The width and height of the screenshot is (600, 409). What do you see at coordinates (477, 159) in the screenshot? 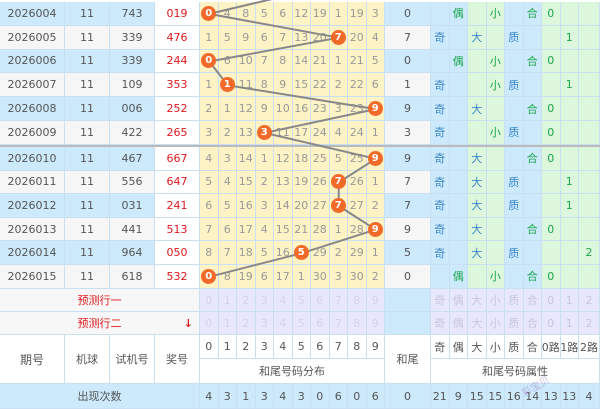
I see `attribute-cell: 大` at bounding box center [477, 159].